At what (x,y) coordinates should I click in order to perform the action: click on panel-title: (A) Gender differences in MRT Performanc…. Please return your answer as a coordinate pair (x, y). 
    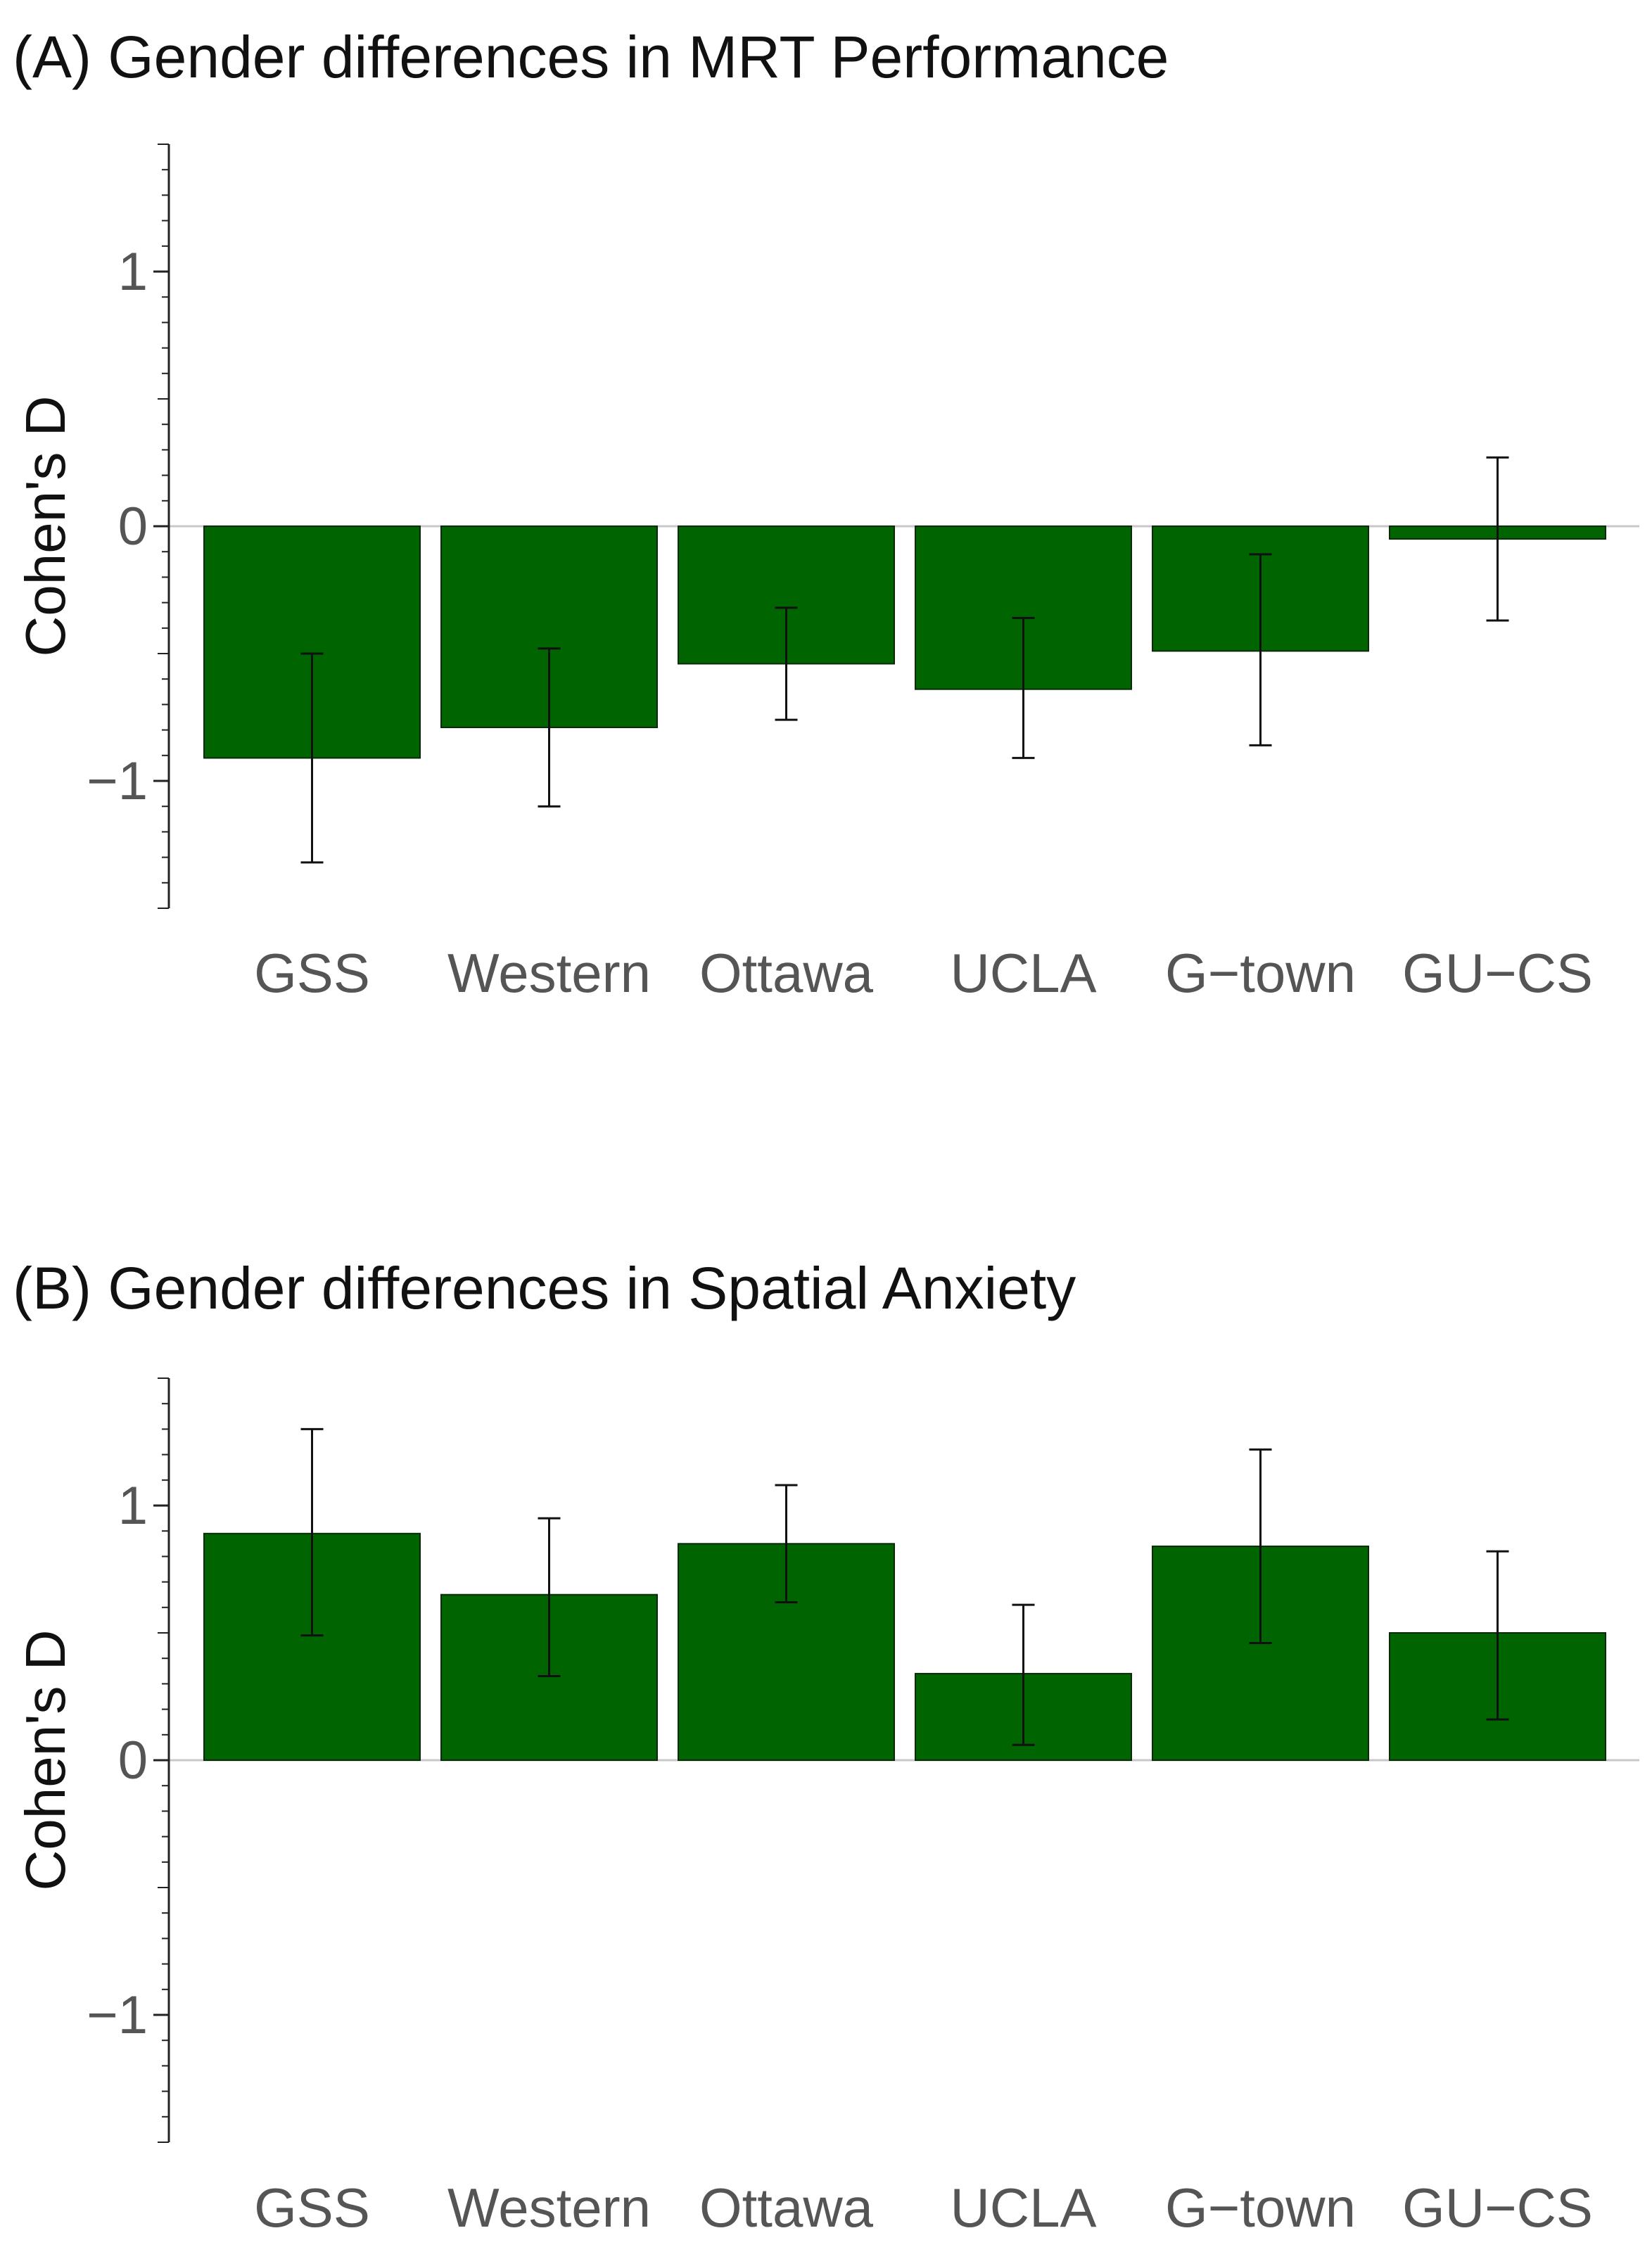
    Looking at the image, I should click on (591, 57).